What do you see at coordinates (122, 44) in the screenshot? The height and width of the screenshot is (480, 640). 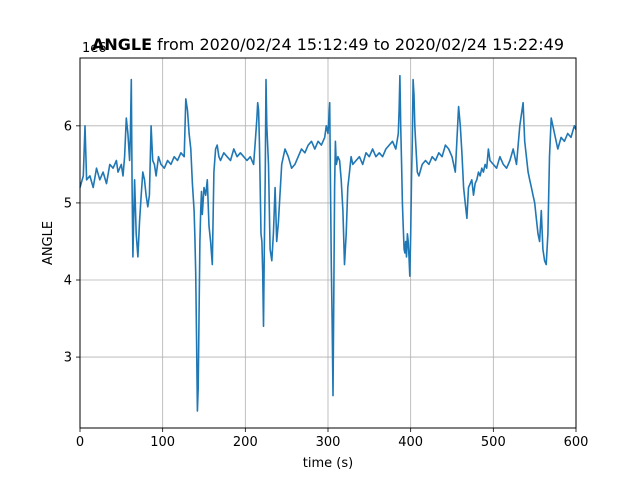 I see `chart-title-variable: ANGLE` at bounding box center [122, 44].